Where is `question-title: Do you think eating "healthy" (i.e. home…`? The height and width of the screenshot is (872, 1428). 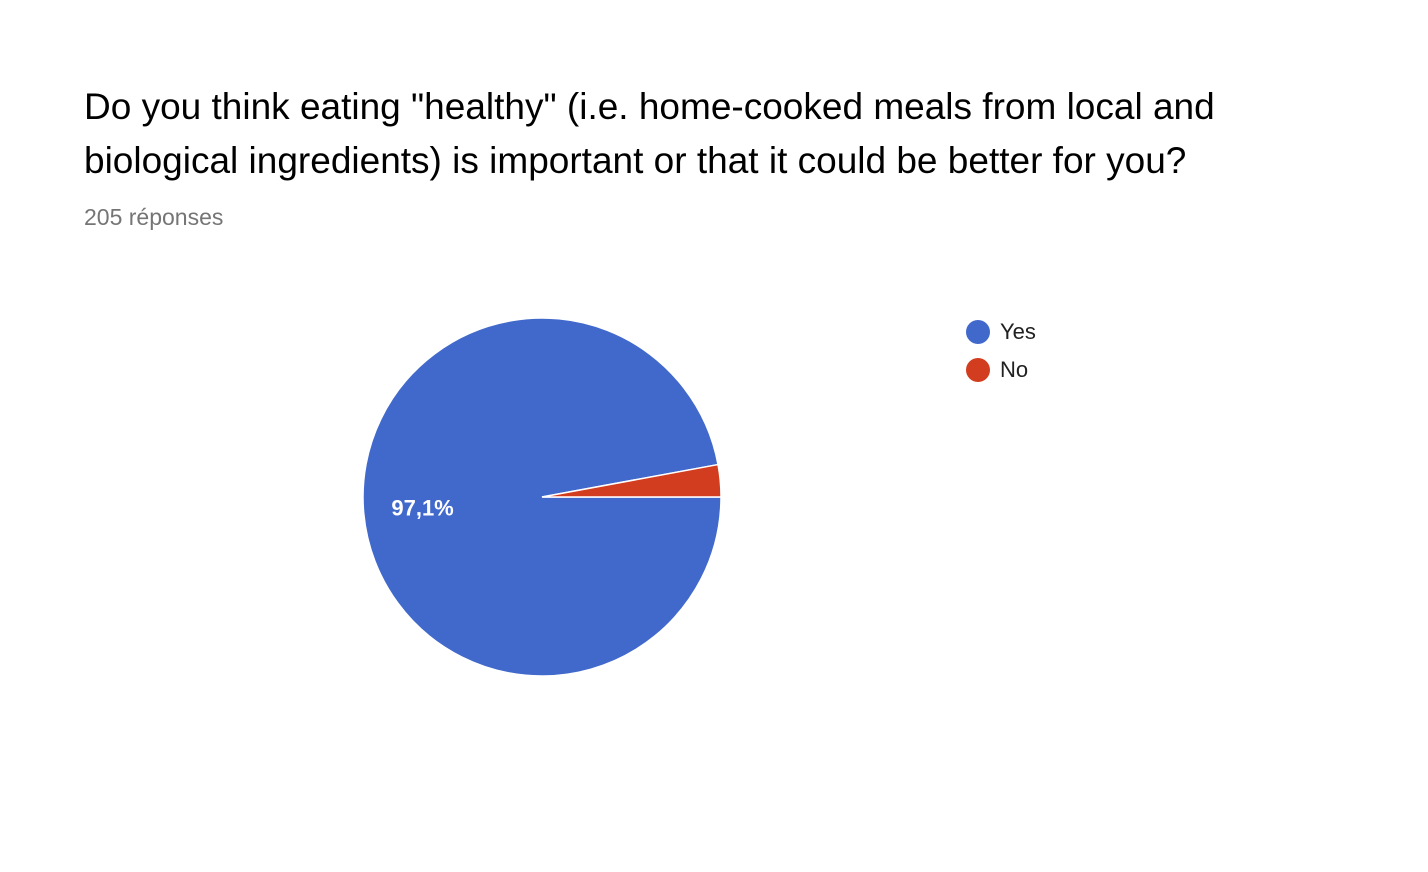 question-title: Do you think eating "healthy" (i.e. home… is located at coordinates (649, 133).